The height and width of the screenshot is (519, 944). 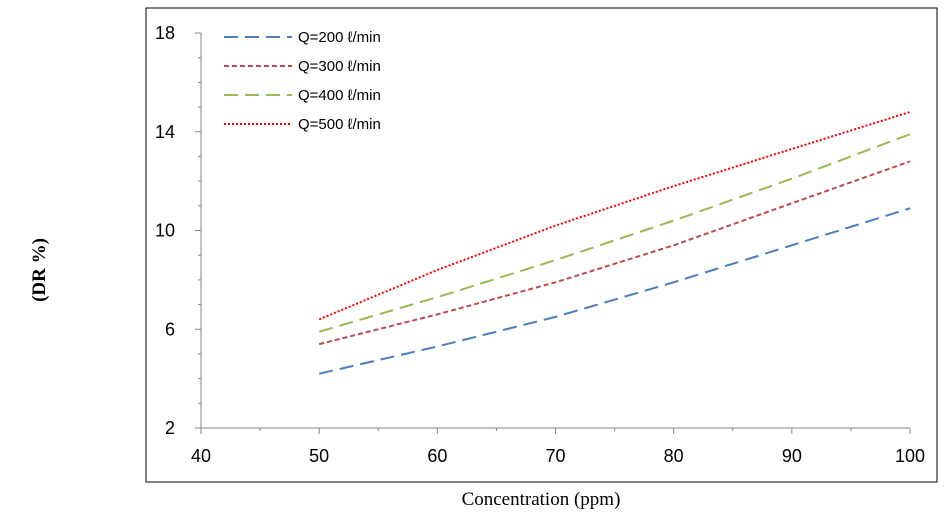 I want to click on x-tick-label: 80, so click(x=674, y=456).